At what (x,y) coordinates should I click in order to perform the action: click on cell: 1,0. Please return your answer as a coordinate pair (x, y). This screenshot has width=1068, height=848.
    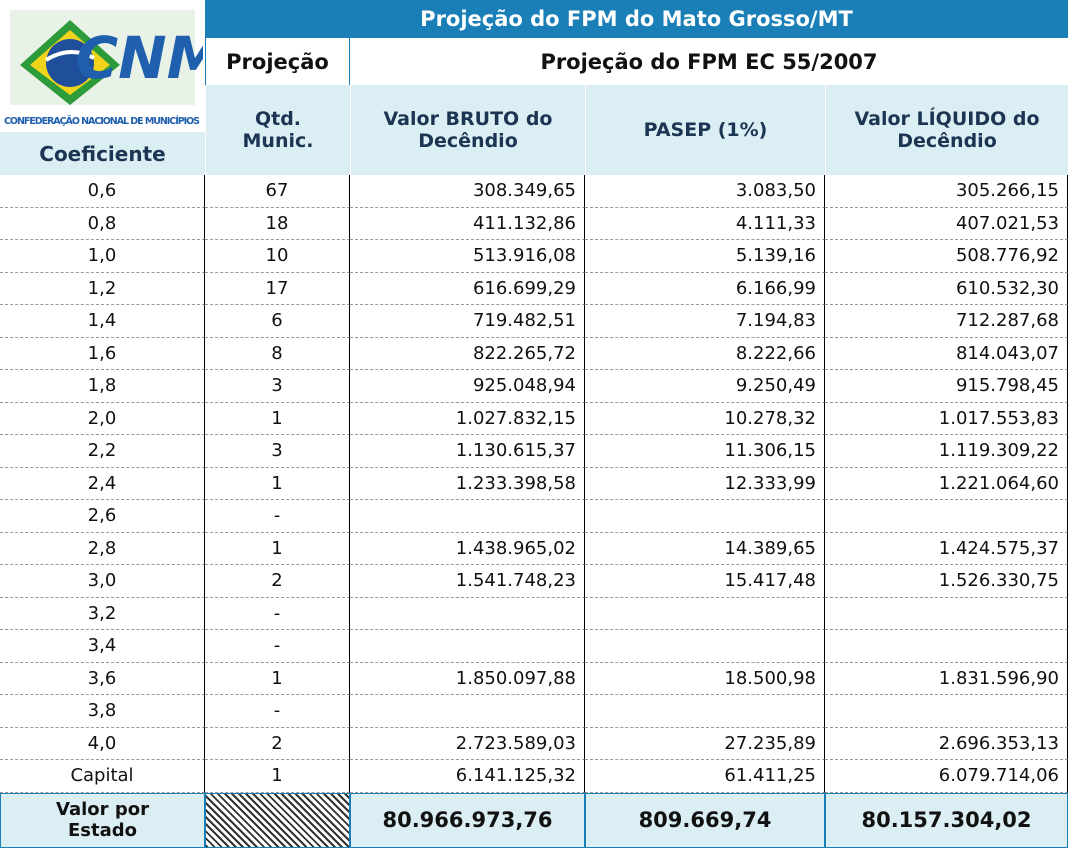
    Looking at the image, I should click on (102, 256).